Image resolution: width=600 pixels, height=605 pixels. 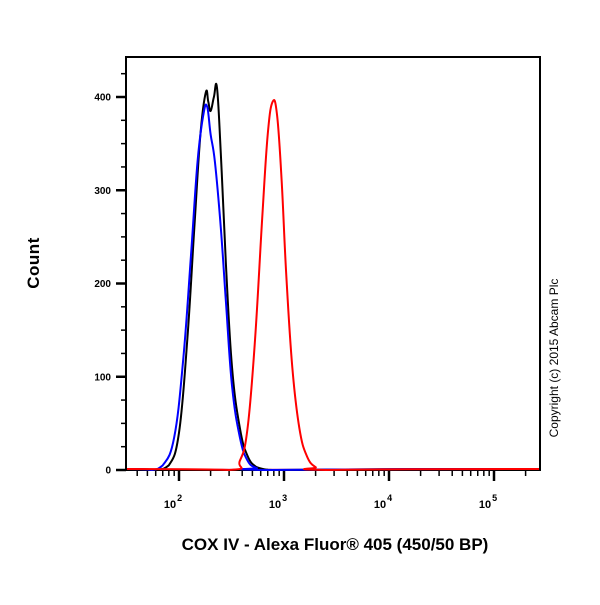 What do you see at coordinates (110, 274) in the screenshot?
I see `y-axis: 0 100 200 300 400` at bounding box center [110, 274].